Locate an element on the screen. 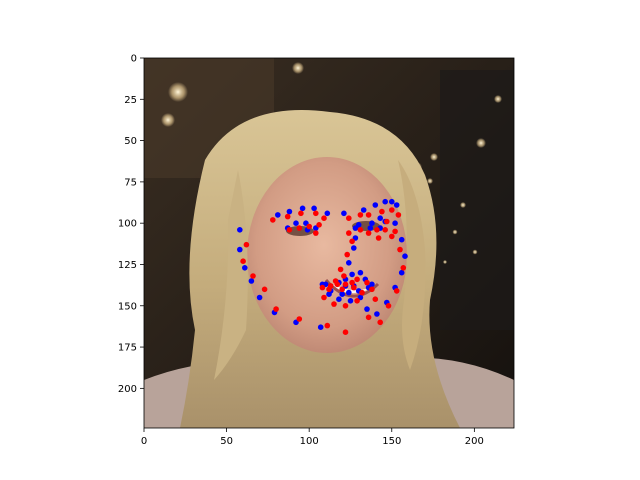 This screenshot has width=640, height=480. y-tick-label: 25 is located at coordinates (130, 100).